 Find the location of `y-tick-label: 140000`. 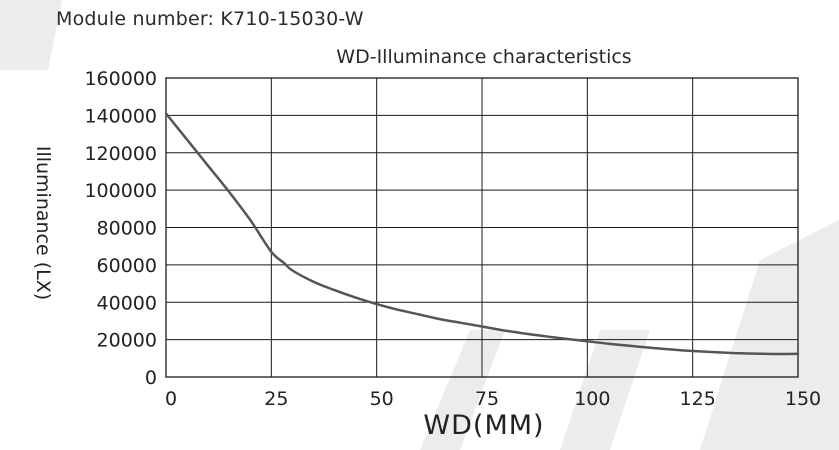

y-tick-label: 140000 is located at coordinates (120, 116).